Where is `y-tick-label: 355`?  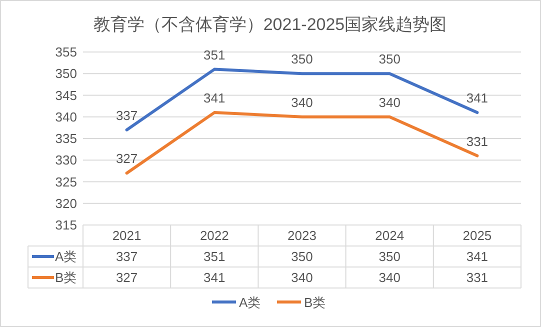 y-tick-label: 355 is located at coordinates (66, 52).